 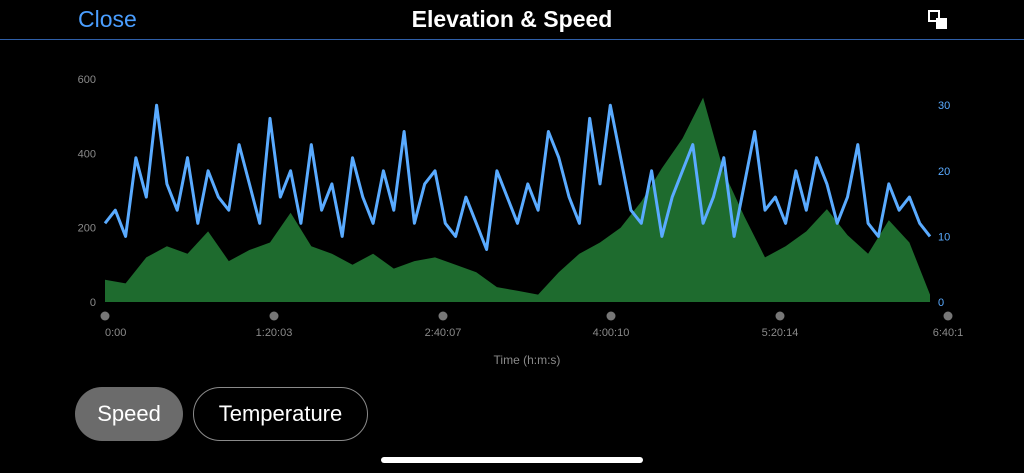 What do you see at coordinates (948, 333) in the screenshot?
I see `x-axis-tick-label: 6:40:1` at bounding box center [948, 333].